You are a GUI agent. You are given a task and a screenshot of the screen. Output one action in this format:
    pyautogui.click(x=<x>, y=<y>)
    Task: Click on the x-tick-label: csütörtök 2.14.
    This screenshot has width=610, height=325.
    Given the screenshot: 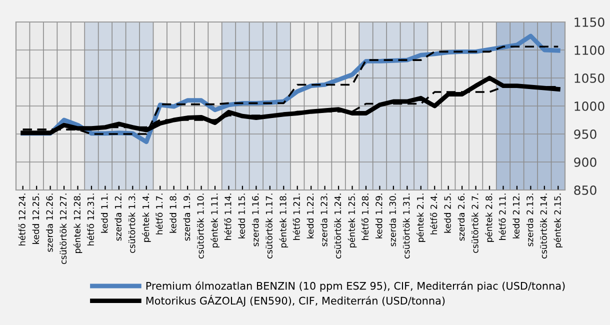 What is the action you would take?
    pyautogui.click(x=543, y=226)
    